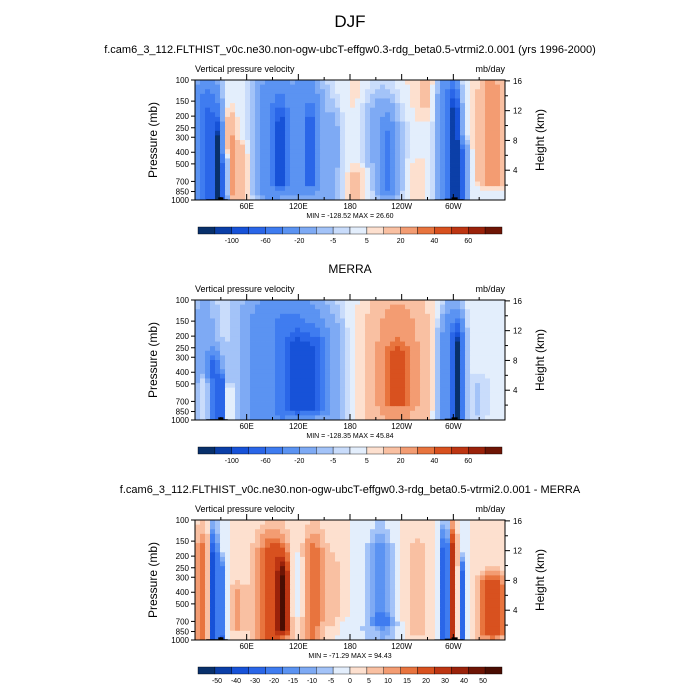 The width and height of the screenshot is (700, 700). What do you see at coordinates (325, 230) in the screenshot?
I see `colorbar-swatch` at bounding box center [325, 230].